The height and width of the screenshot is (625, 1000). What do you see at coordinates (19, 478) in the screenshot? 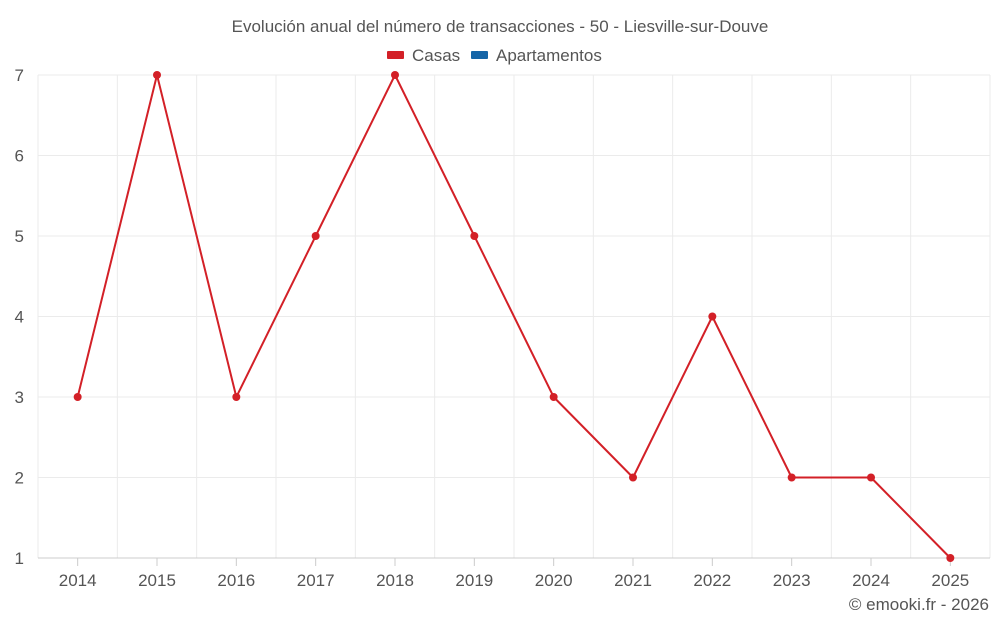
I see `y-tick-label: 2` at bounding box center [19, 478].